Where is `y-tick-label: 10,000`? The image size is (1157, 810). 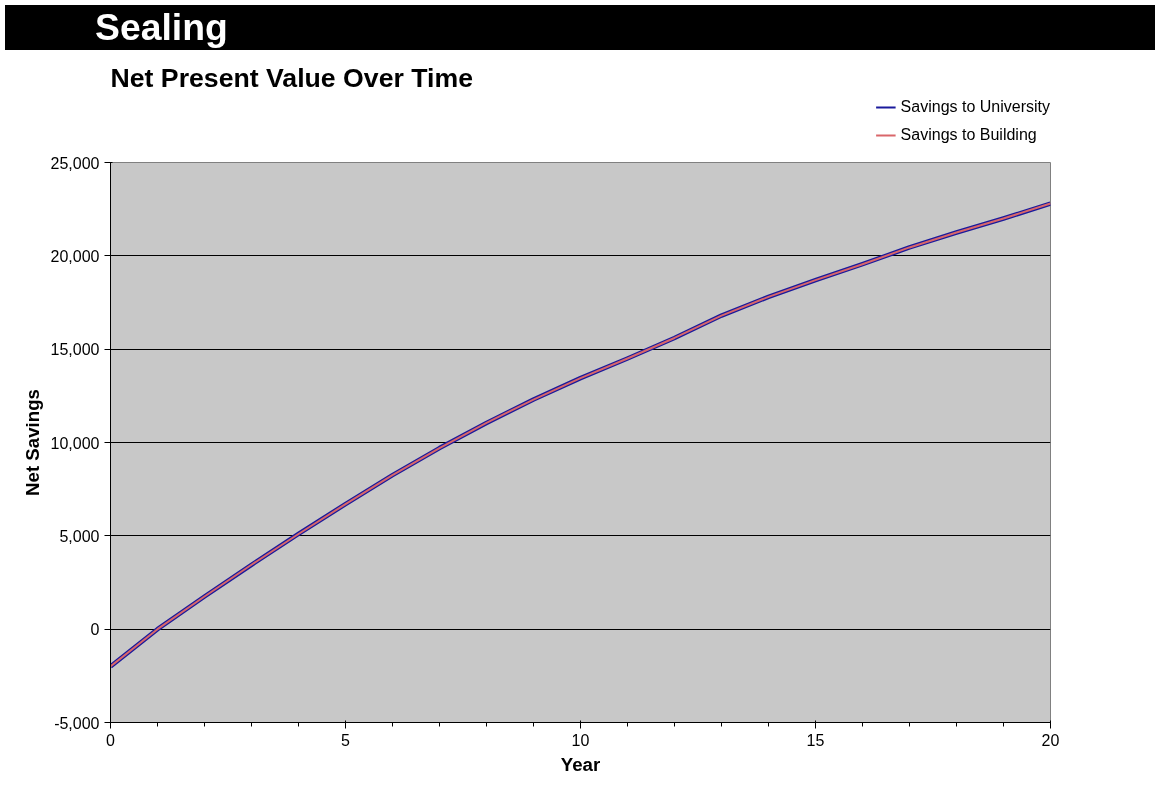
y-tick-label: 10,000 is located at coordinates (75, 443).